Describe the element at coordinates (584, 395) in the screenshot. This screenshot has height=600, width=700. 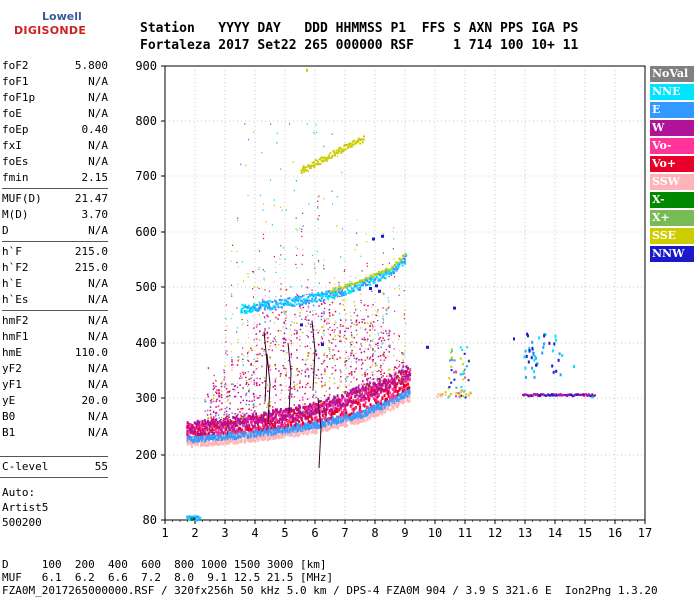
I see `oblique-line-point` at that location.